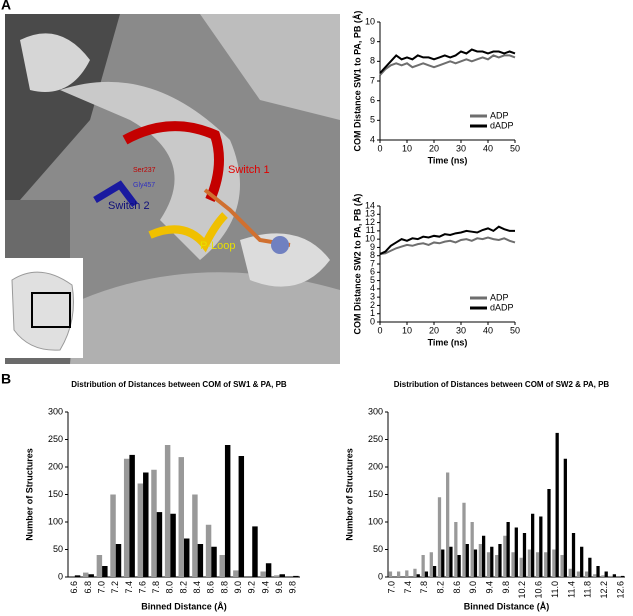 The image size is (633, 616). I want to click on y-tick-label: 12, so click(370, 222).